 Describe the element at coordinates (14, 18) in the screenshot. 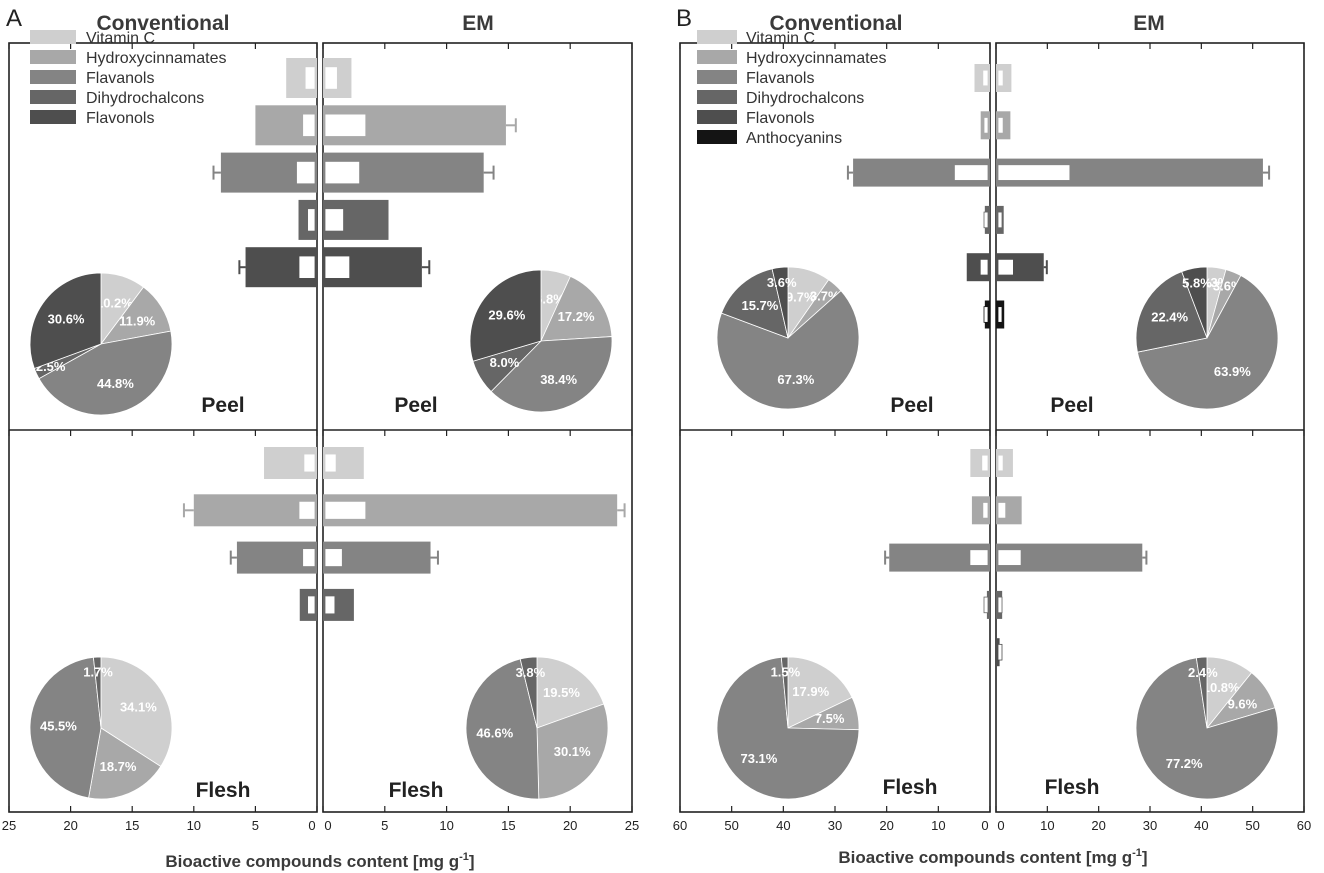

I see `panel-label: A` at that location.